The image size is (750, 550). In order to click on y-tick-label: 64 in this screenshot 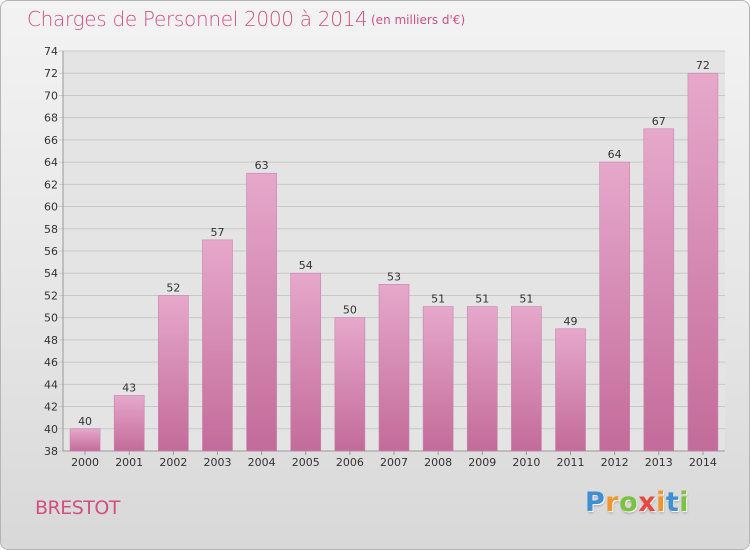, I will do `click(51, 162)`.